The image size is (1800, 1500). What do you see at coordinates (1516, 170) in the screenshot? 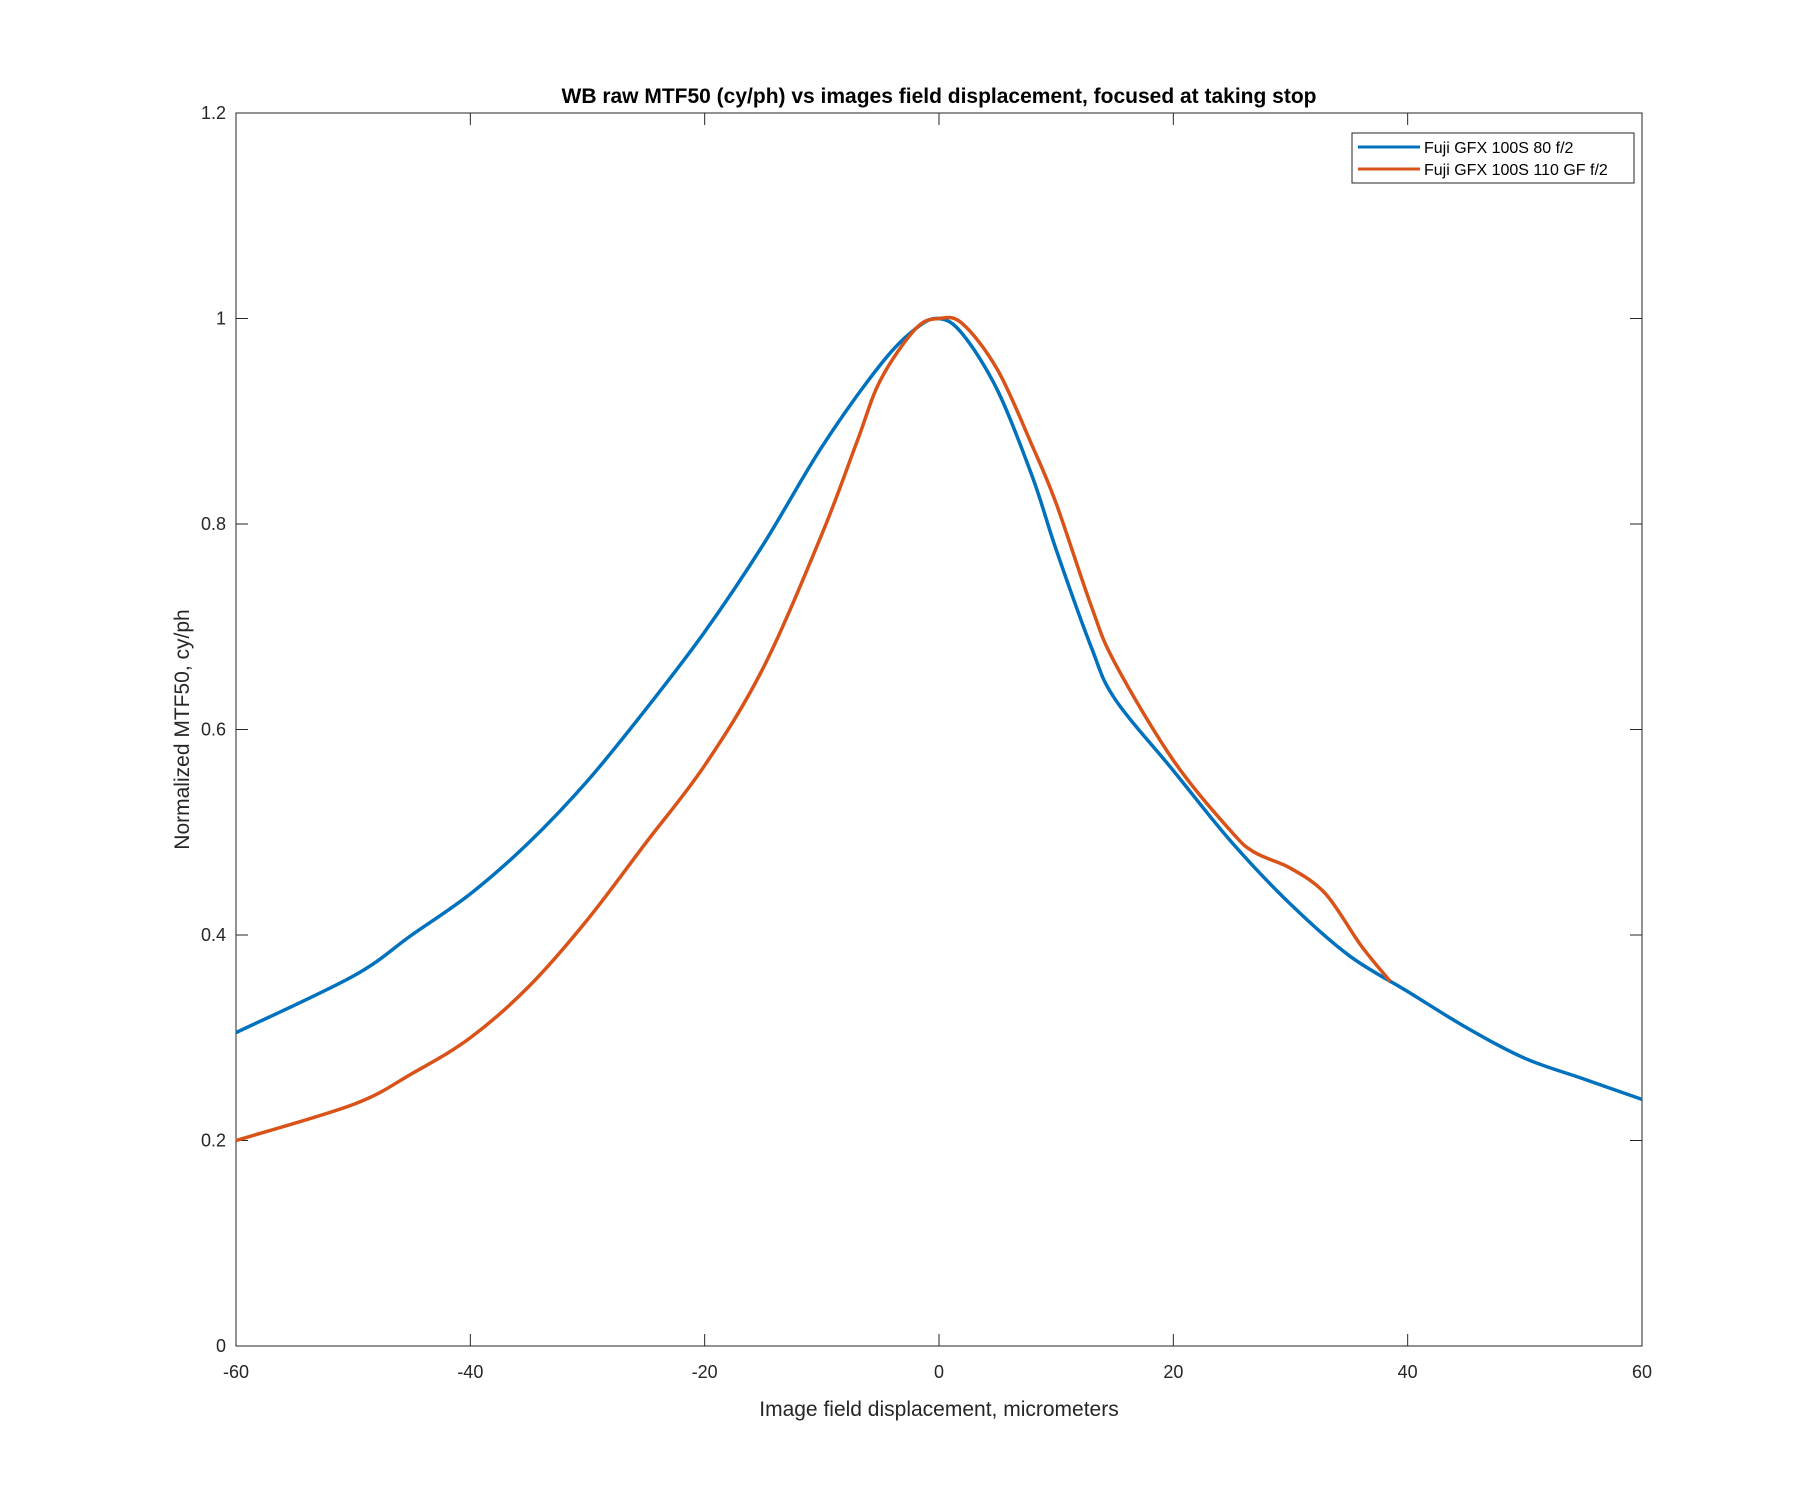
I see `legend-label-series-2: Fuji GFX 100S 110 GF f/2` at bounding box center [1516, 170].